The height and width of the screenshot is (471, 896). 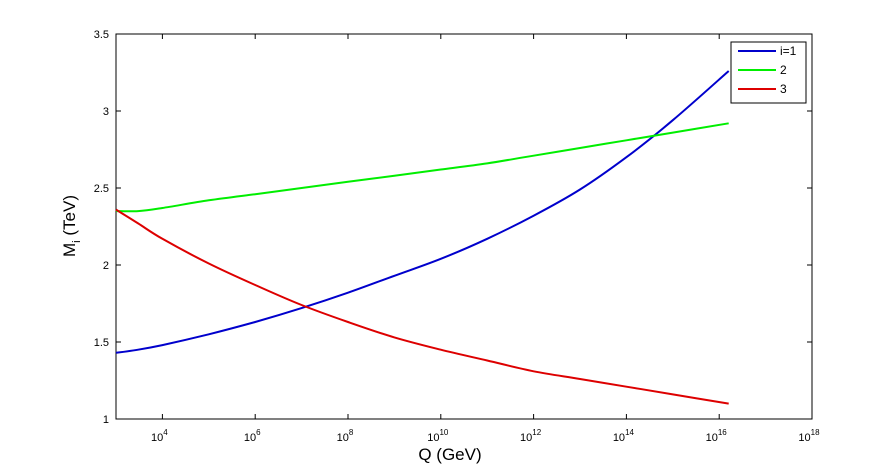 I want to click on legend-label-3: 3, so click(x=783, y=89).